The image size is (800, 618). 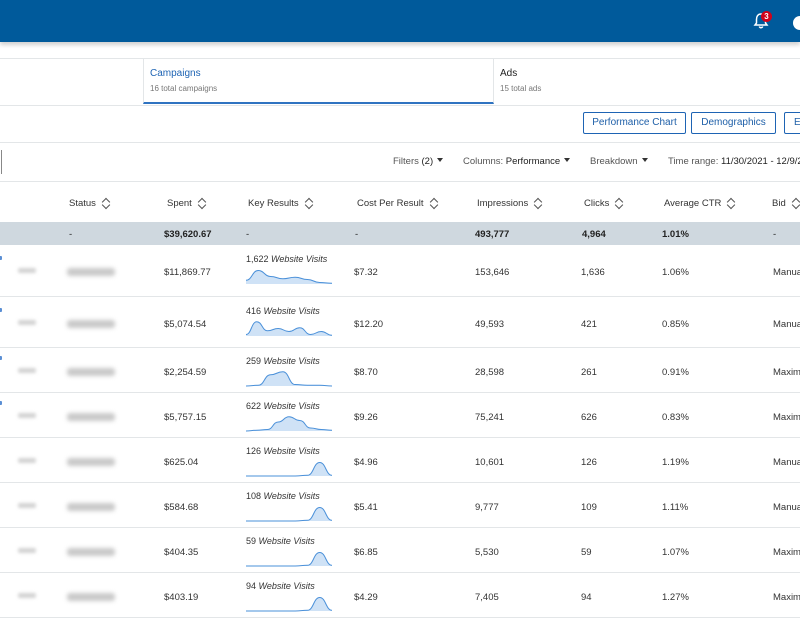 I want to click on tab-campaigns: Campaigns 16 total campaigns, so click(x=318, y=81).